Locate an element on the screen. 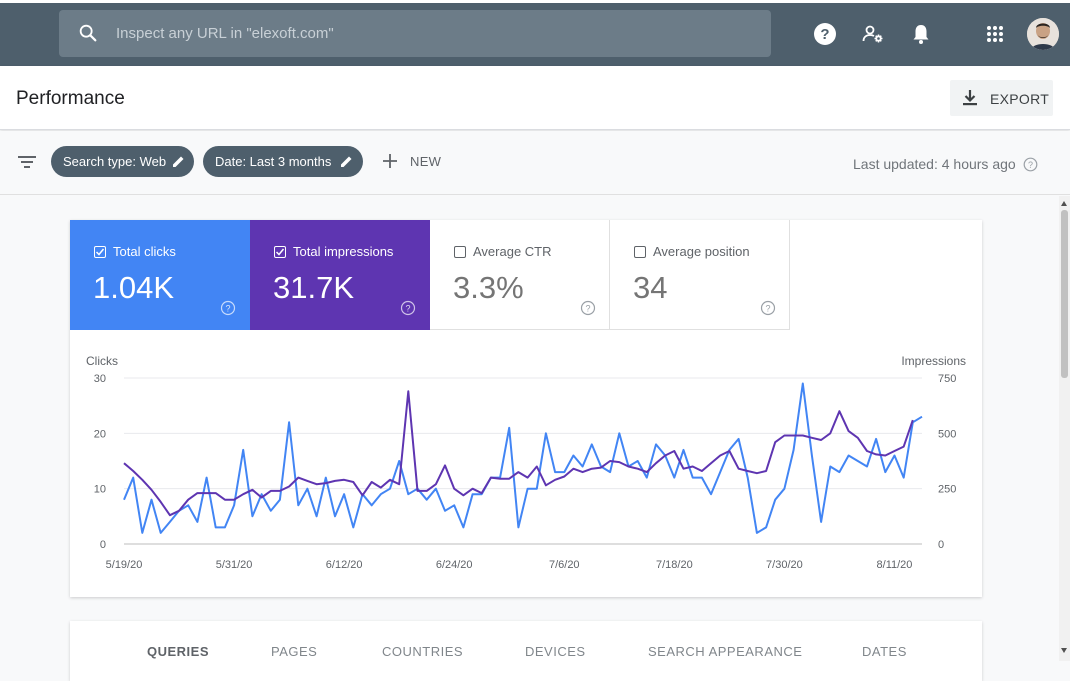 This screenshot has width=1070, height=681. top-app-bar: Inspect any URL in "elexoft.com" ? is located at coordinates (535, 33).